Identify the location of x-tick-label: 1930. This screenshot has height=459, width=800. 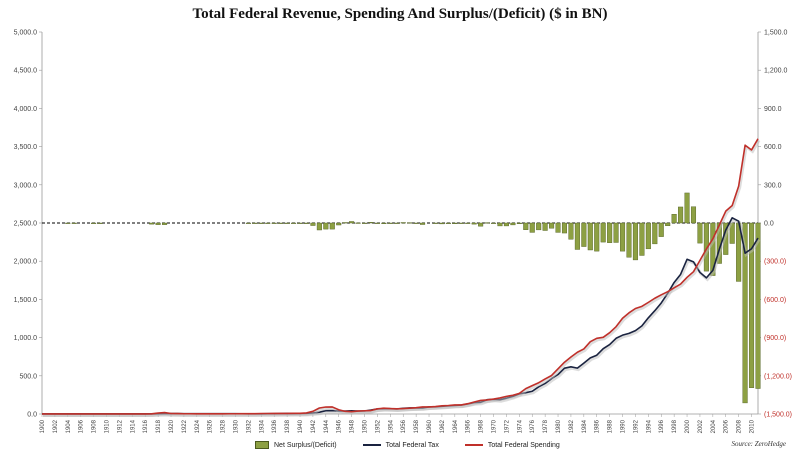
(237, 426).